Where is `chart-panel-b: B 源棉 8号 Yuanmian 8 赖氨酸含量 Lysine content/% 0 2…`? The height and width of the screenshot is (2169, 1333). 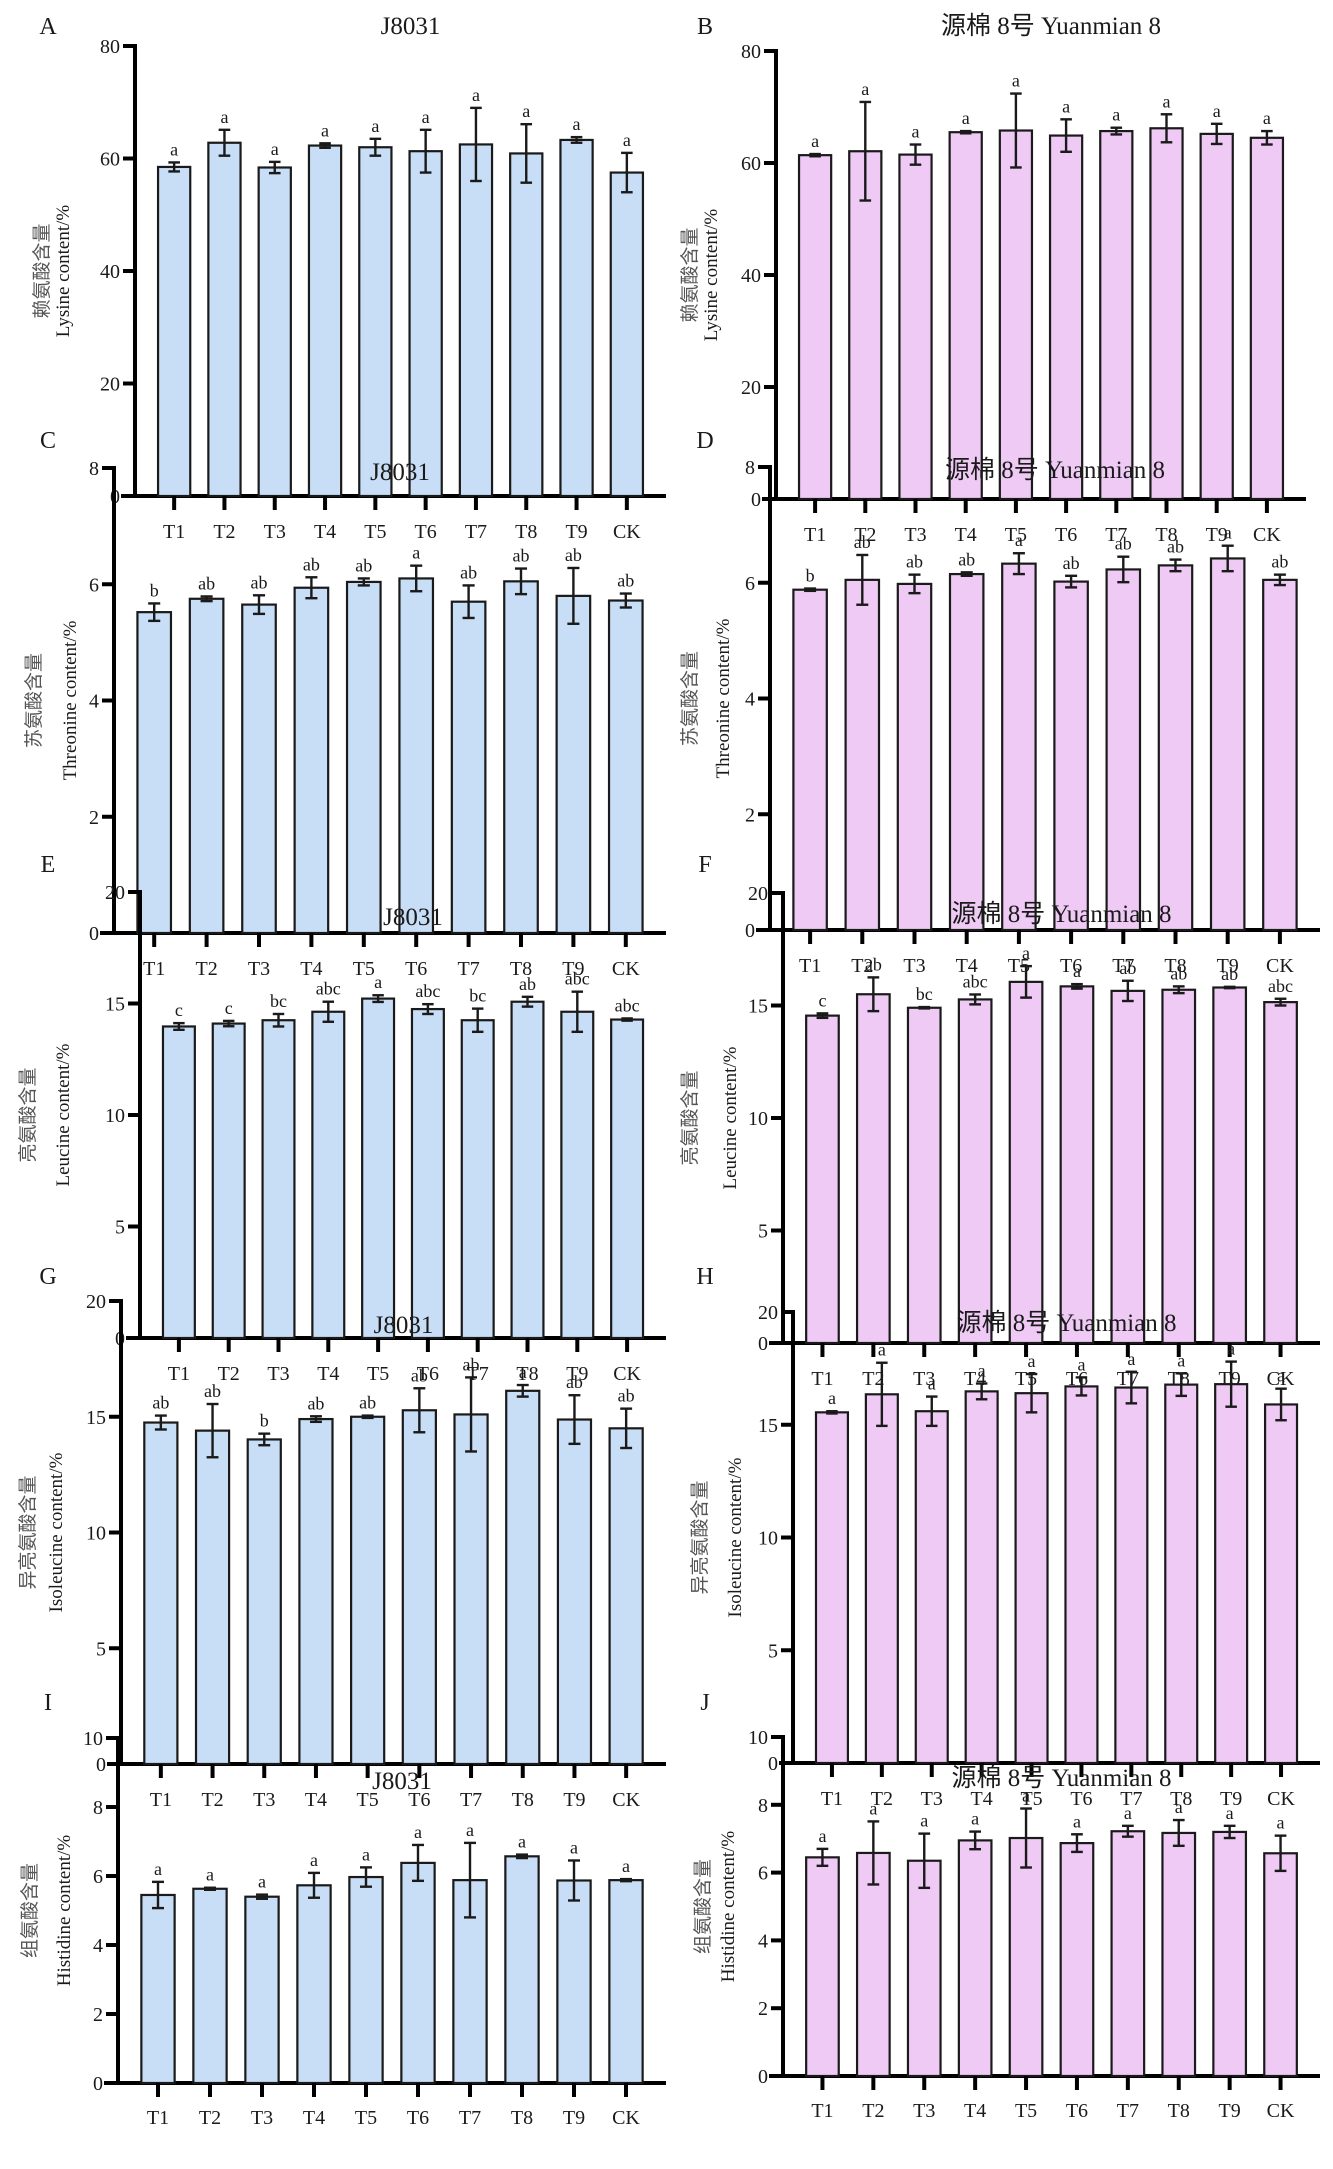
chart-panel-b: B 源棉 8号 Yuanmian 8 赖氨酸含量 Lysine content/% 0 2… is located at coordinates (992, 279).